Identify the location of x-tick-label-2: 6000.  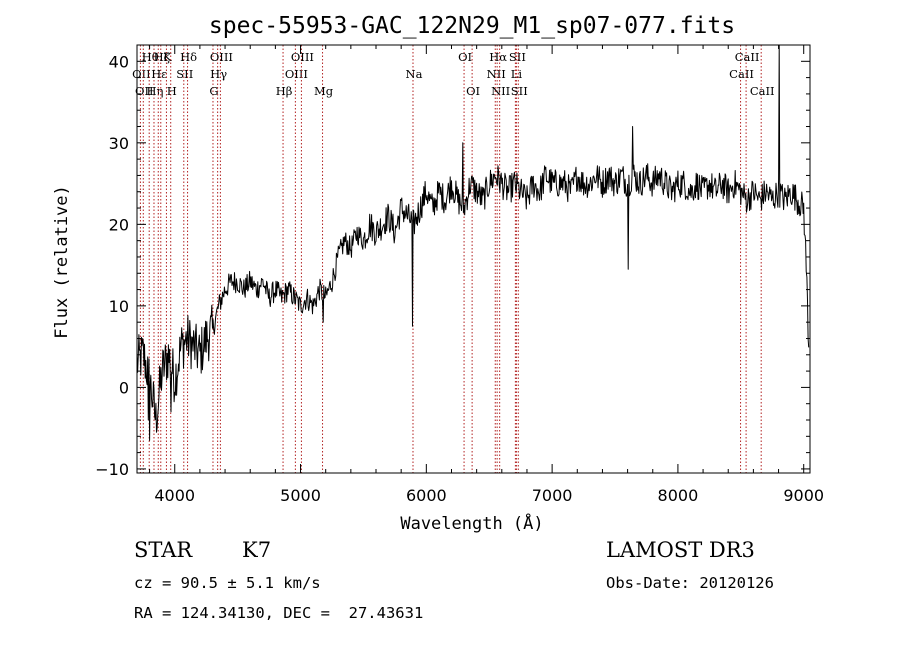
(426, 495).